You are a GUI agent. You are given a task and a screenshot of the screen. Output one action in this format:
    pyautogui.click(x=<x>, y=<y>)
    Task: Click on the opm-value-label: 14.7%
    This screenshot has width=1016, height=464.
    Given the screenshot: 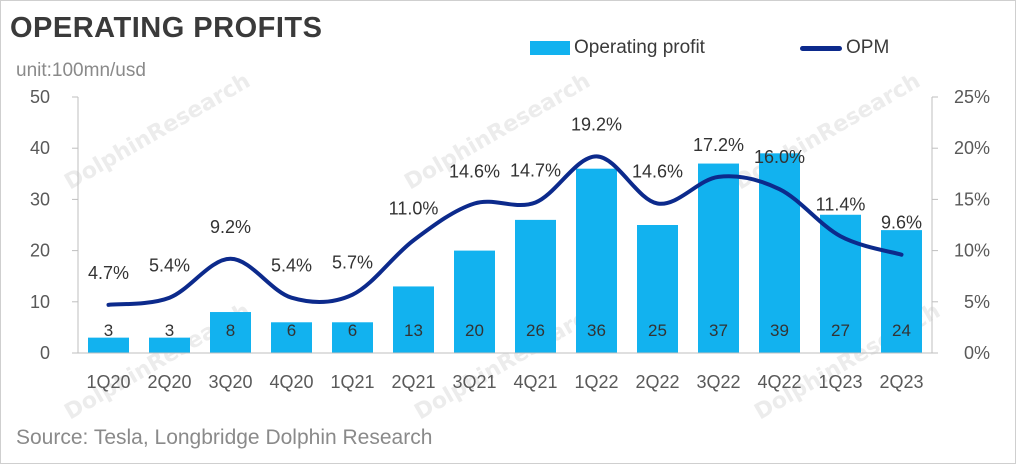 What is the action you would take?
    pyautogui.click(x=535, y=170)
    